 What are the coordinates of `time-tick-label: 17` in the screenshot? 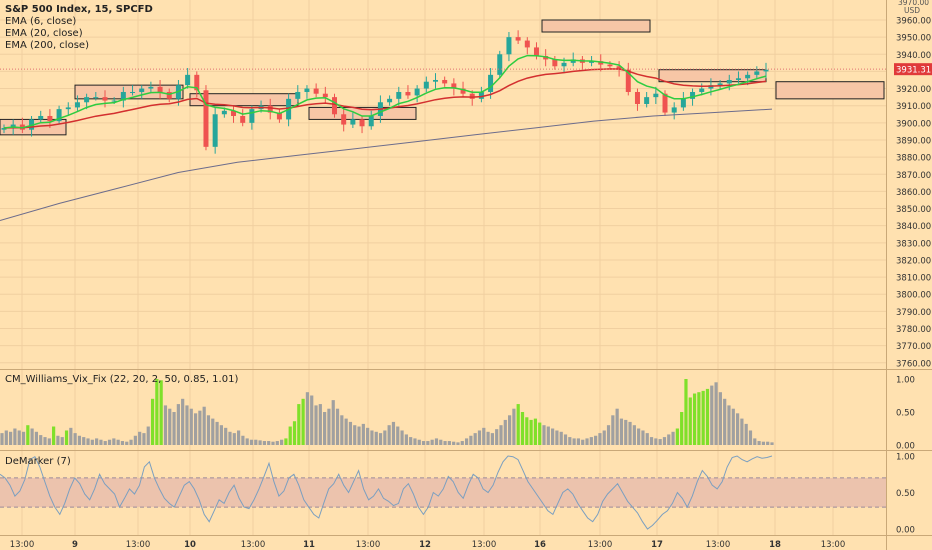 It's located at (657, 545).